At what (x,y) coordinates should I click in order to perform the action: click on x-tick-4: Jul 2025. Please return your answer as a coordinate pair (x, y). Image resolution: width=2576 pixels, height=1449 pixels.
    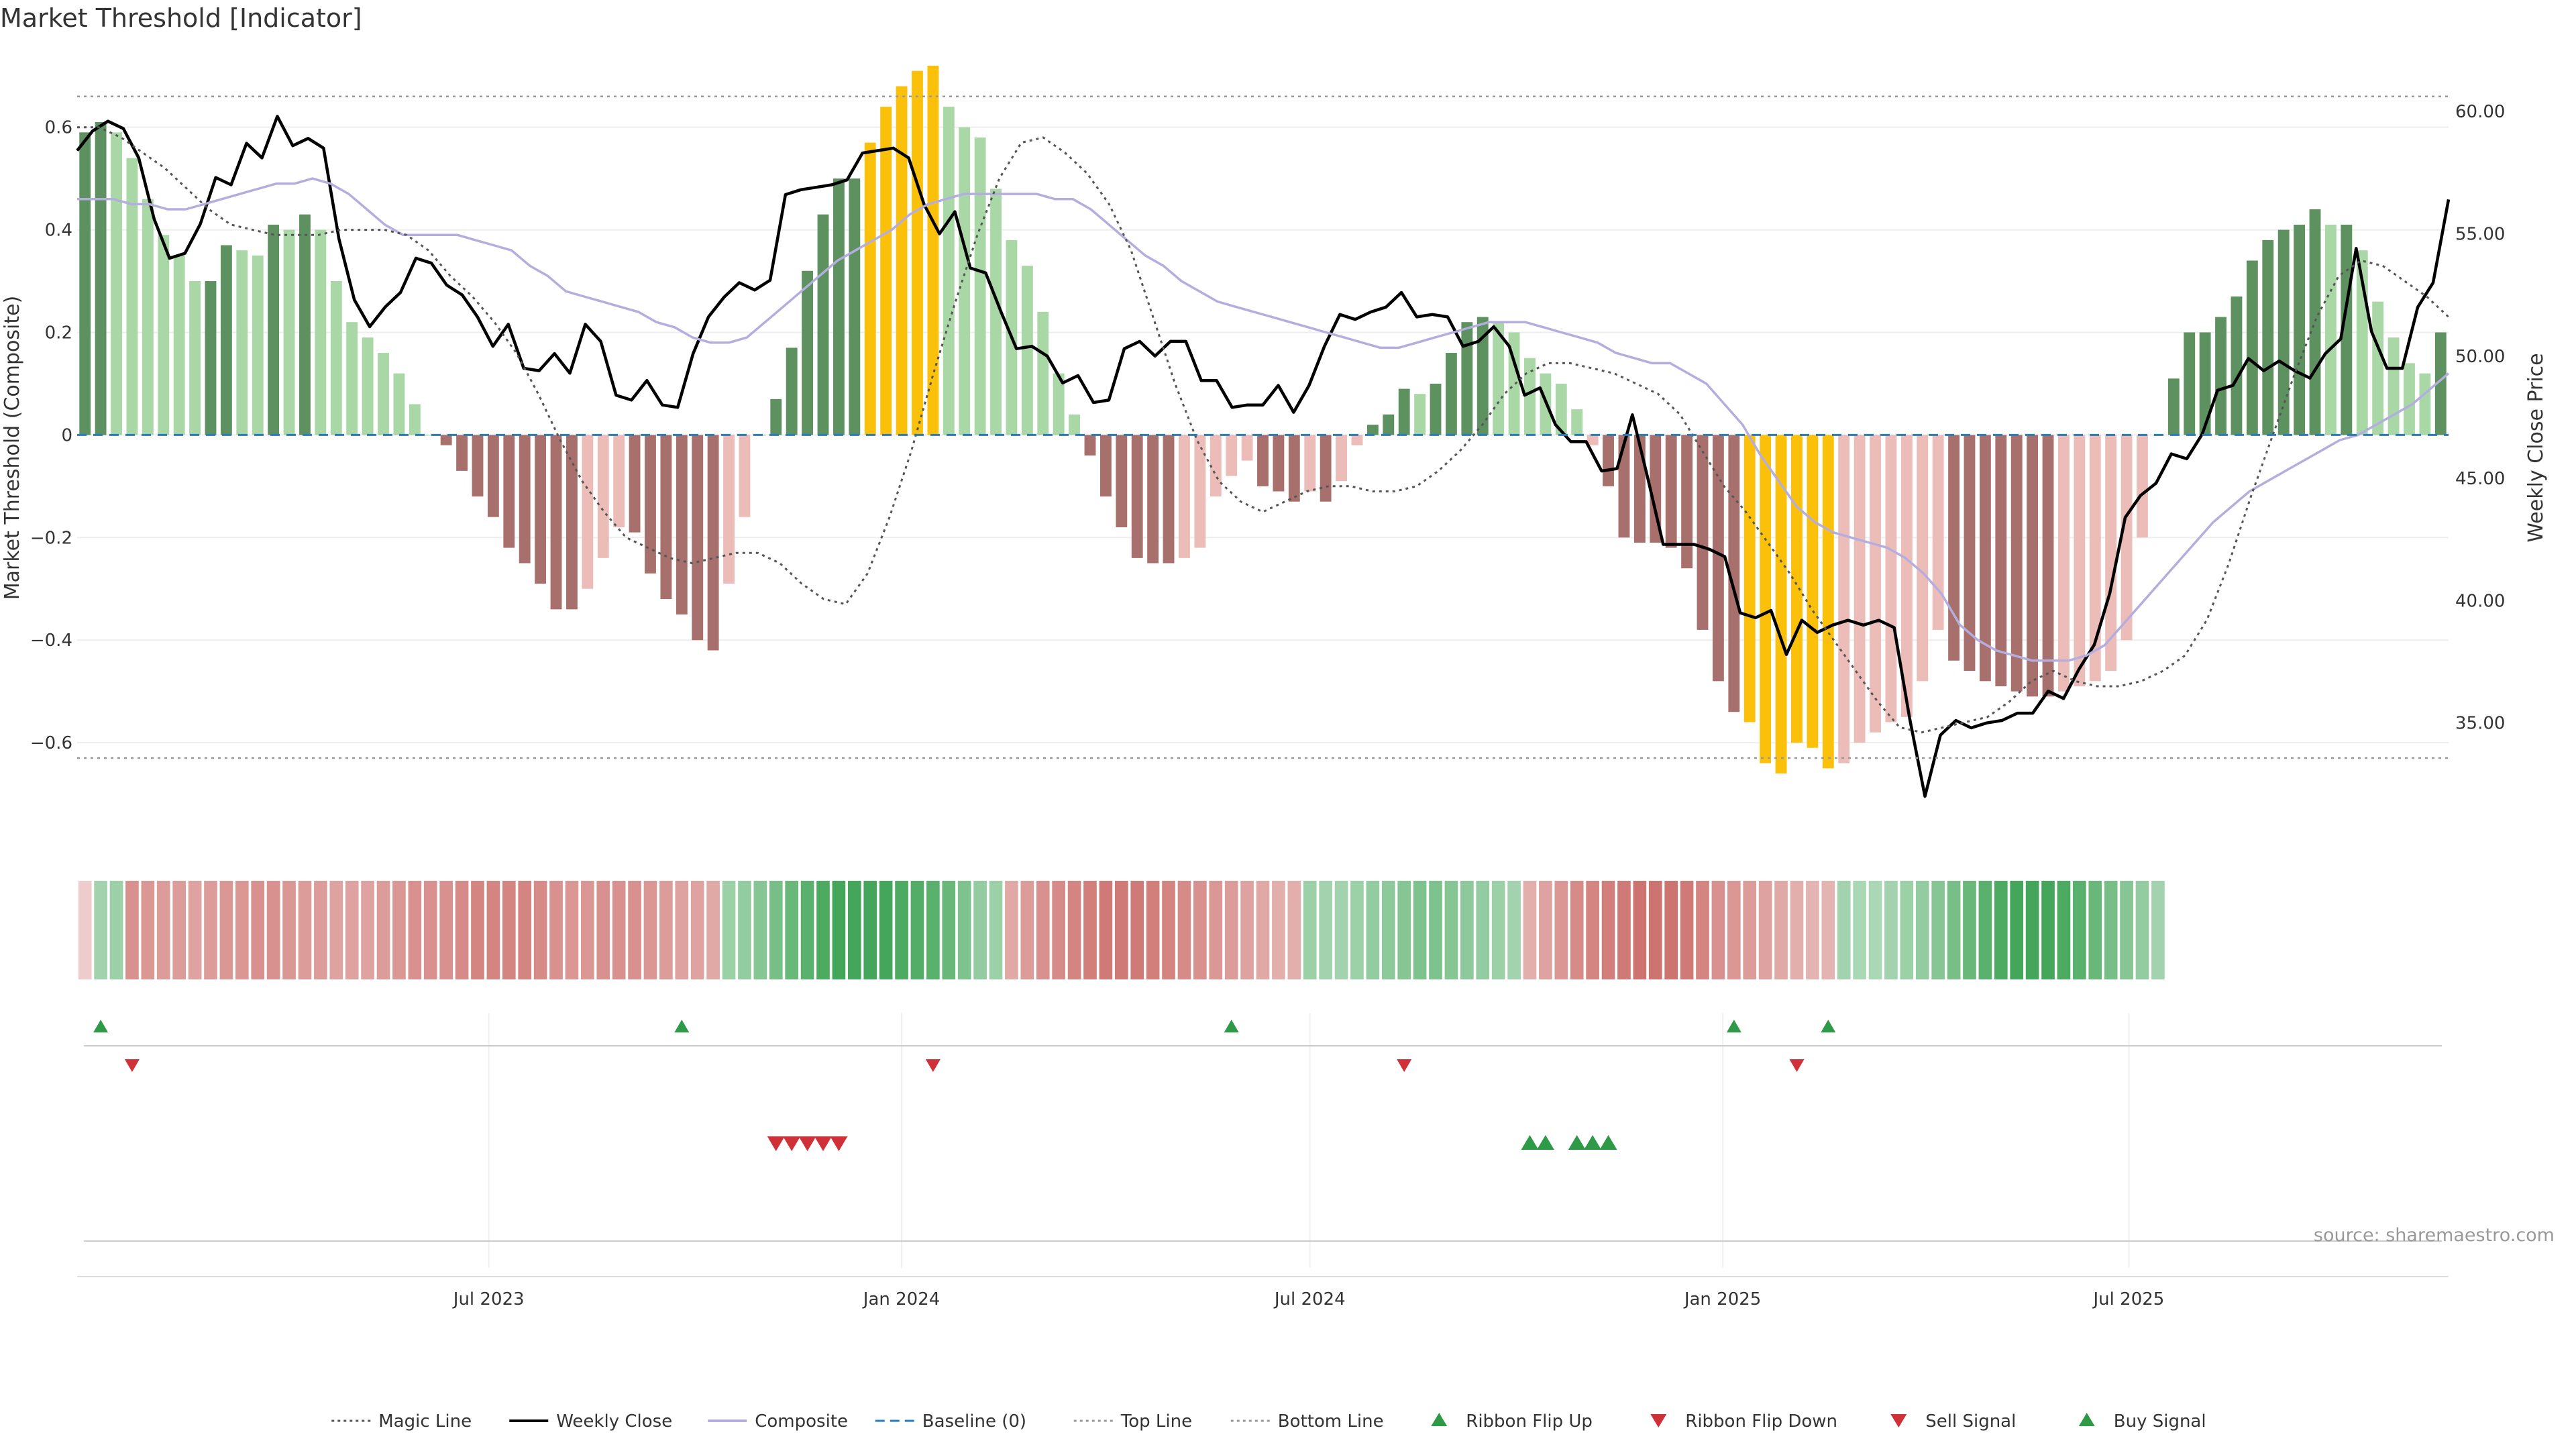
    Looking at the image, I should click on (2128, 1299).